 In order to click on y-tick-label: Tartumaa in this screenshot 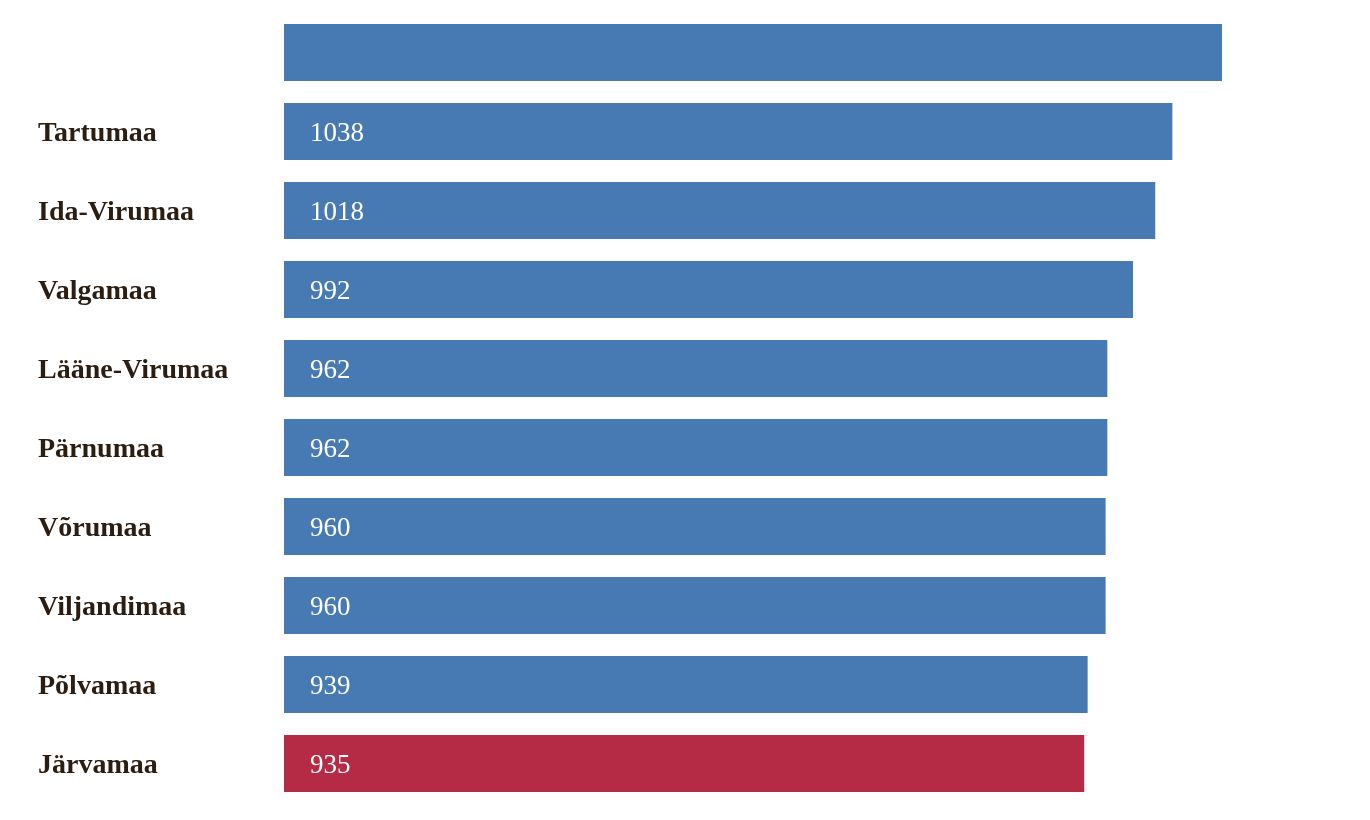, I will do `click(97, 131)`.